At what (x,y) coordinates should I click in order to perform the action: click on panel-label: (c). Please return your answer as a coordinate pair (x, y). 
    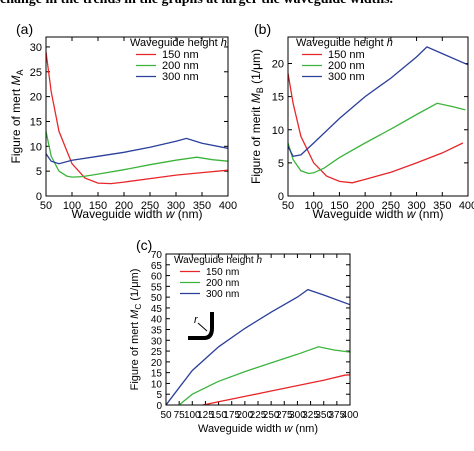
    Looking at the image, I should click on (144, 245).